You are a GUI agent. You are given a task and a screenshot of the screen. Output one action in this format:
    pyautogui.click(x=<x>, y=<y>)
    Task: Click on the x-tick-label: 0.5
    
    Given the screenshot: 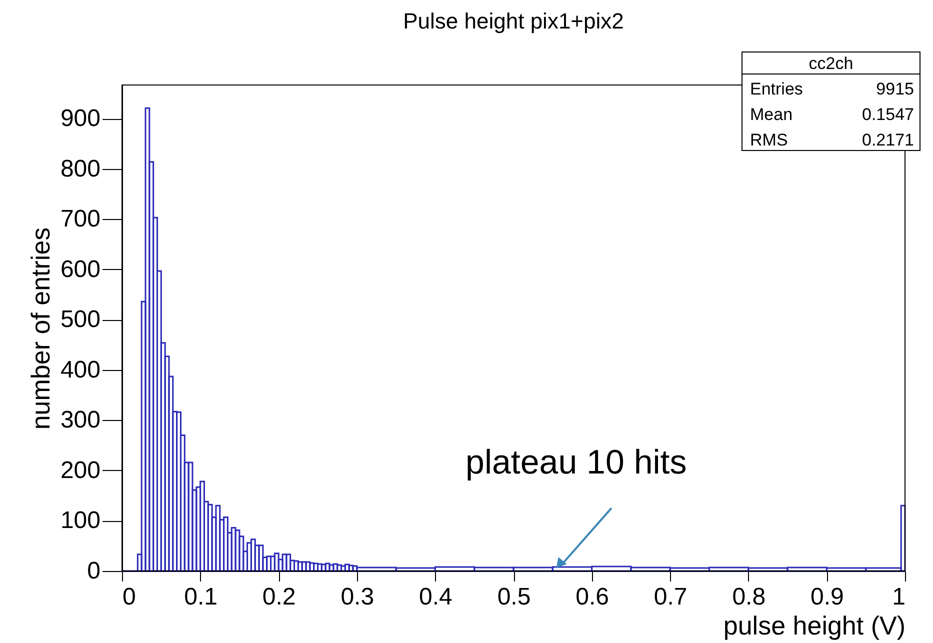 What is the action you would take?
    pyautogui.click(x=514, y=597)
    